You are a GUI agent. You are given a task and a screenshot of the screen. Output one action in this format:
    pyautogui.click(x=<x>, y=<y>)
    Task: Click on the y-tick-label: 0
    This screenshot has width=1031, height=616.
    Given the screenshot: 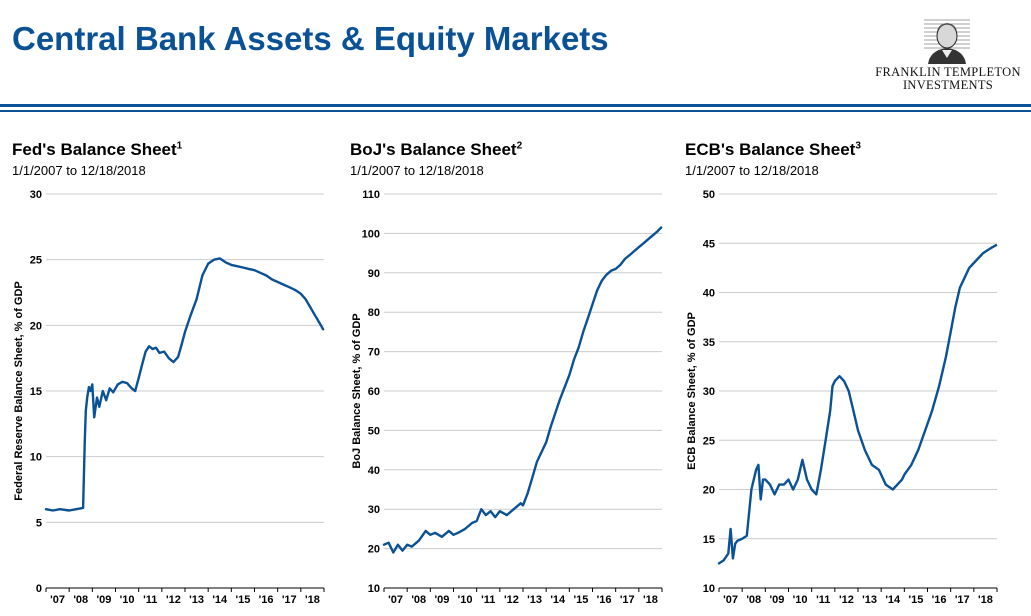 What is the action you would take?
    pyautogui.click(x=39, y=589)
    